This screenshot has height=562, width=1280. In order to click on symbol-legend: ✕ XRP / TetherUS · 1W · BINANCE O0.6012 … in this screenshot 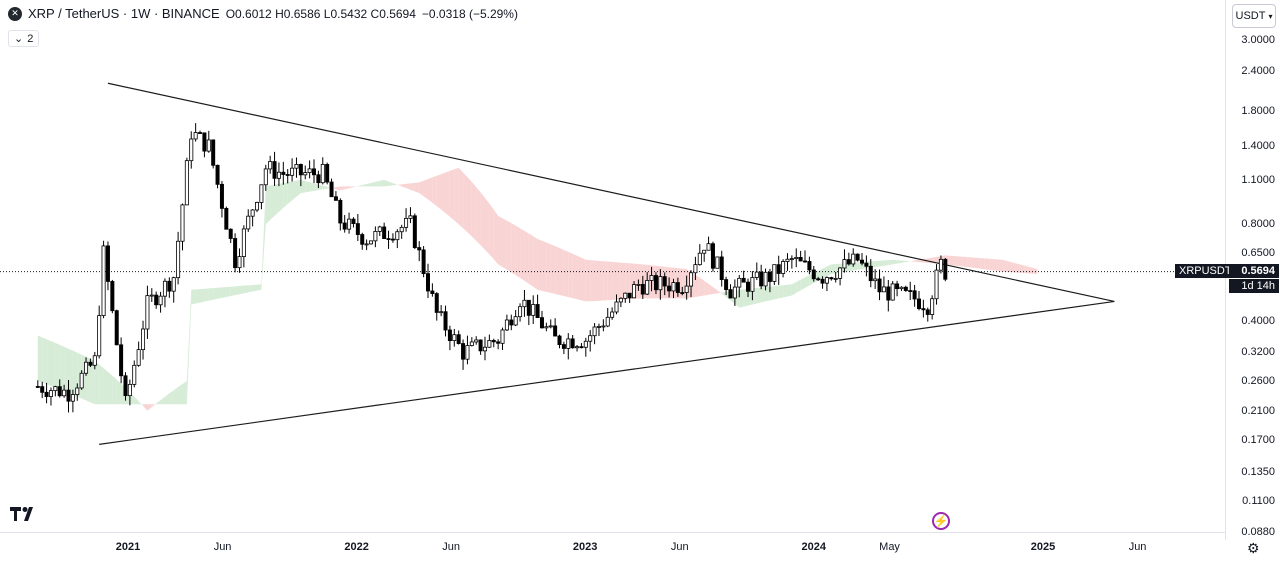, I will do `click(263, 13)`.